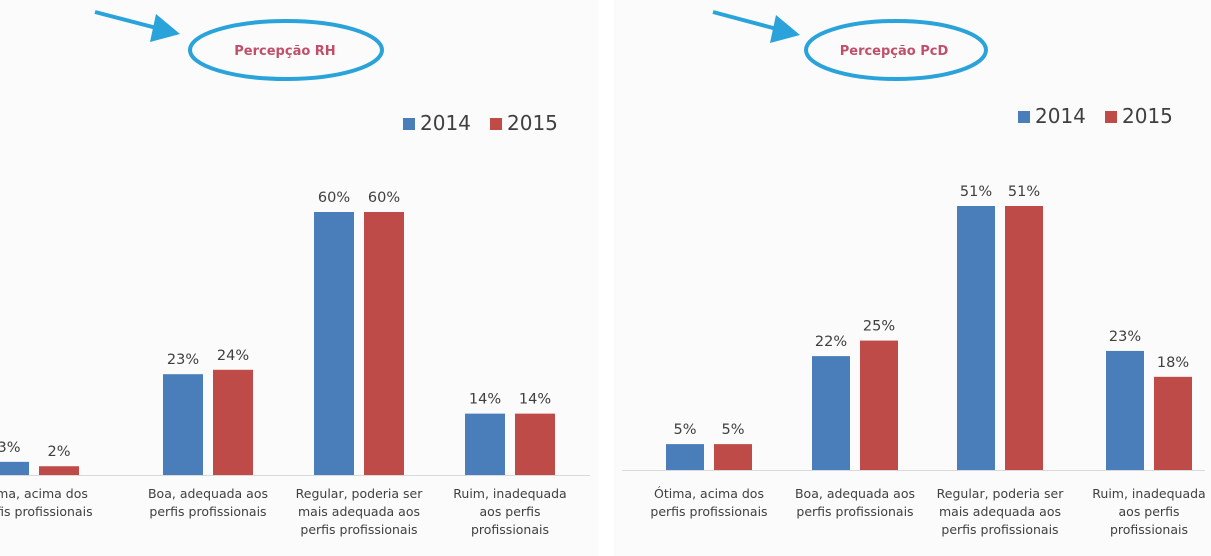  I want to click on category-label-0-0: ótima, acima dos, so click(44, 493).